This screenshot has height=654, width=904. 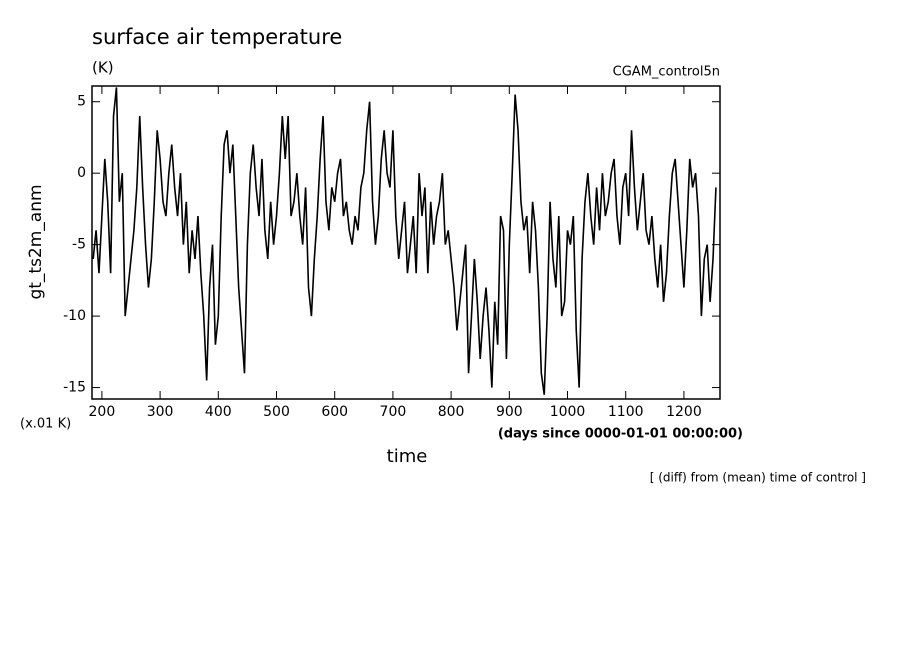 What do you see at coordinates (568, 412) in the screenshot?
I see `x-tick-label: 1000` at bounding box center [568, 412].